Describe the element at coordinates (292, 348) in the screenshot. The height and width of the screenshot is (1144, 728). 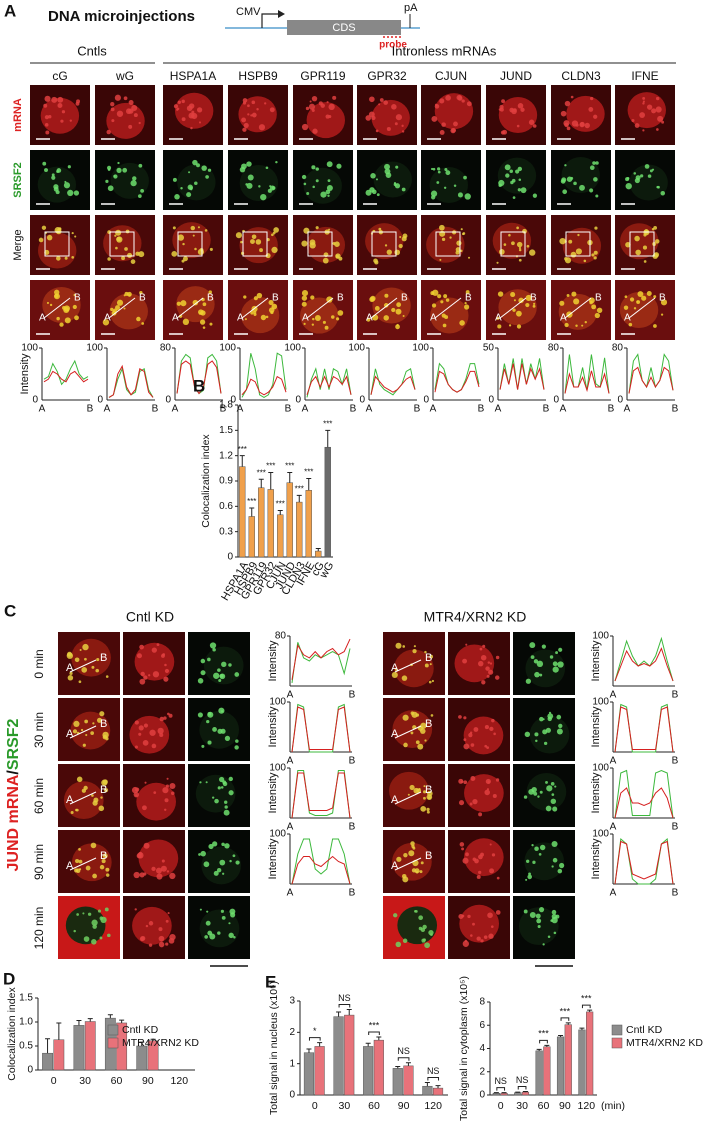
I see `y-tick-label: 100` at that location.